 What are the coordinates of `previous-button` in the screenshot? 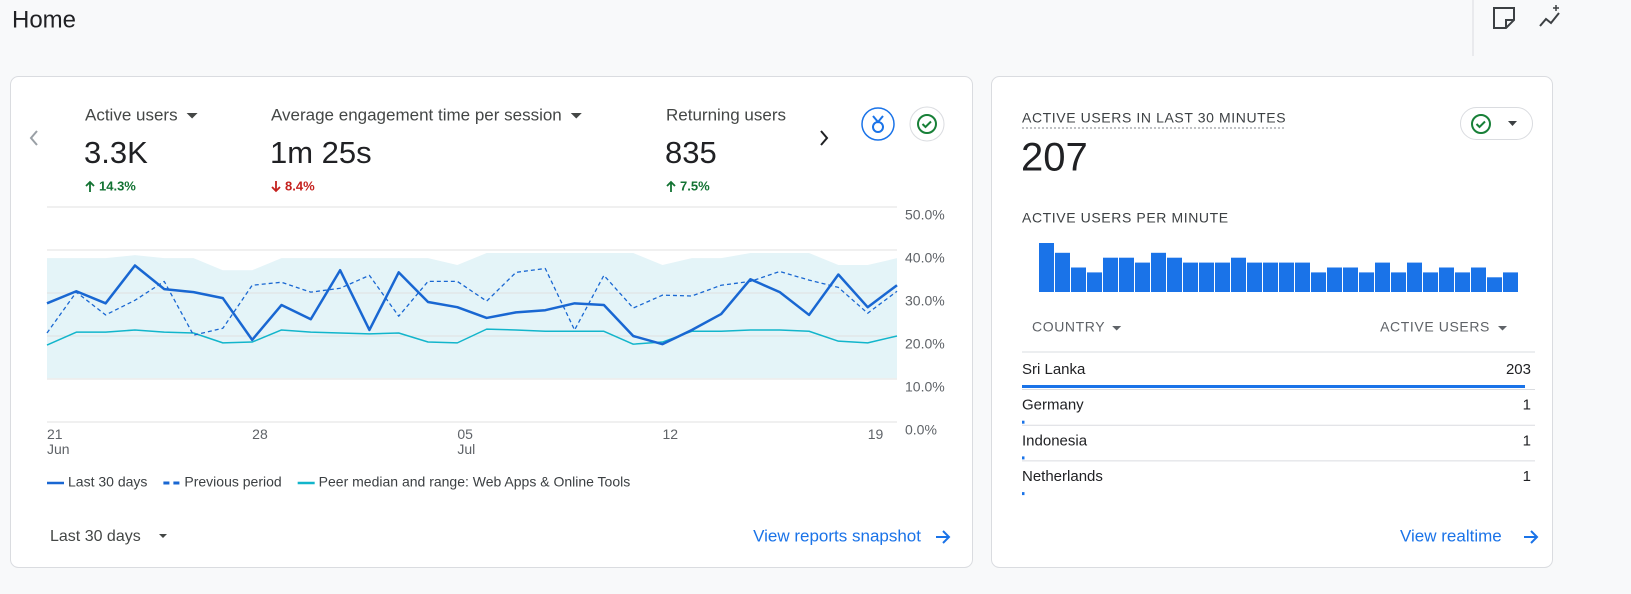 It's located at (33, 138).